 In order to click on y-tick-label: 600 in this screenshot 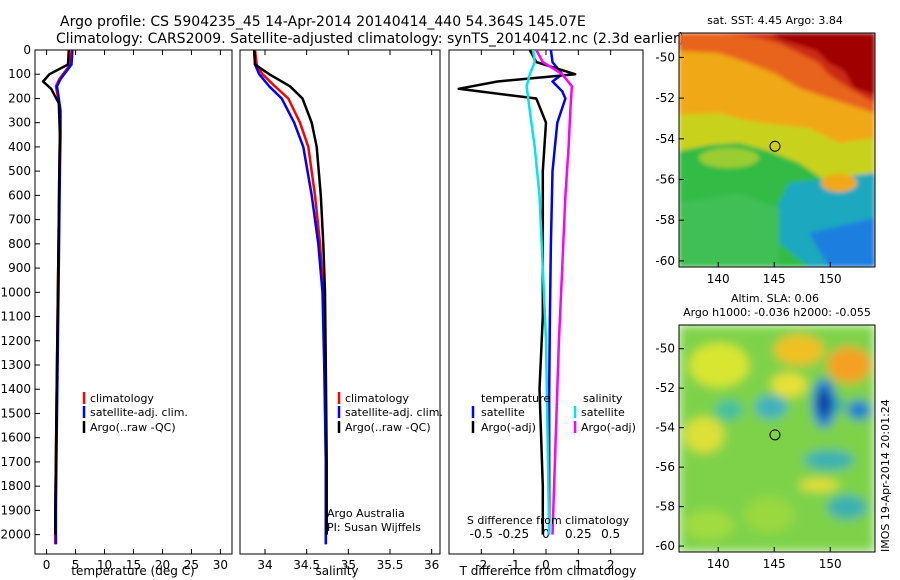, I will do `click(19, 195)`.